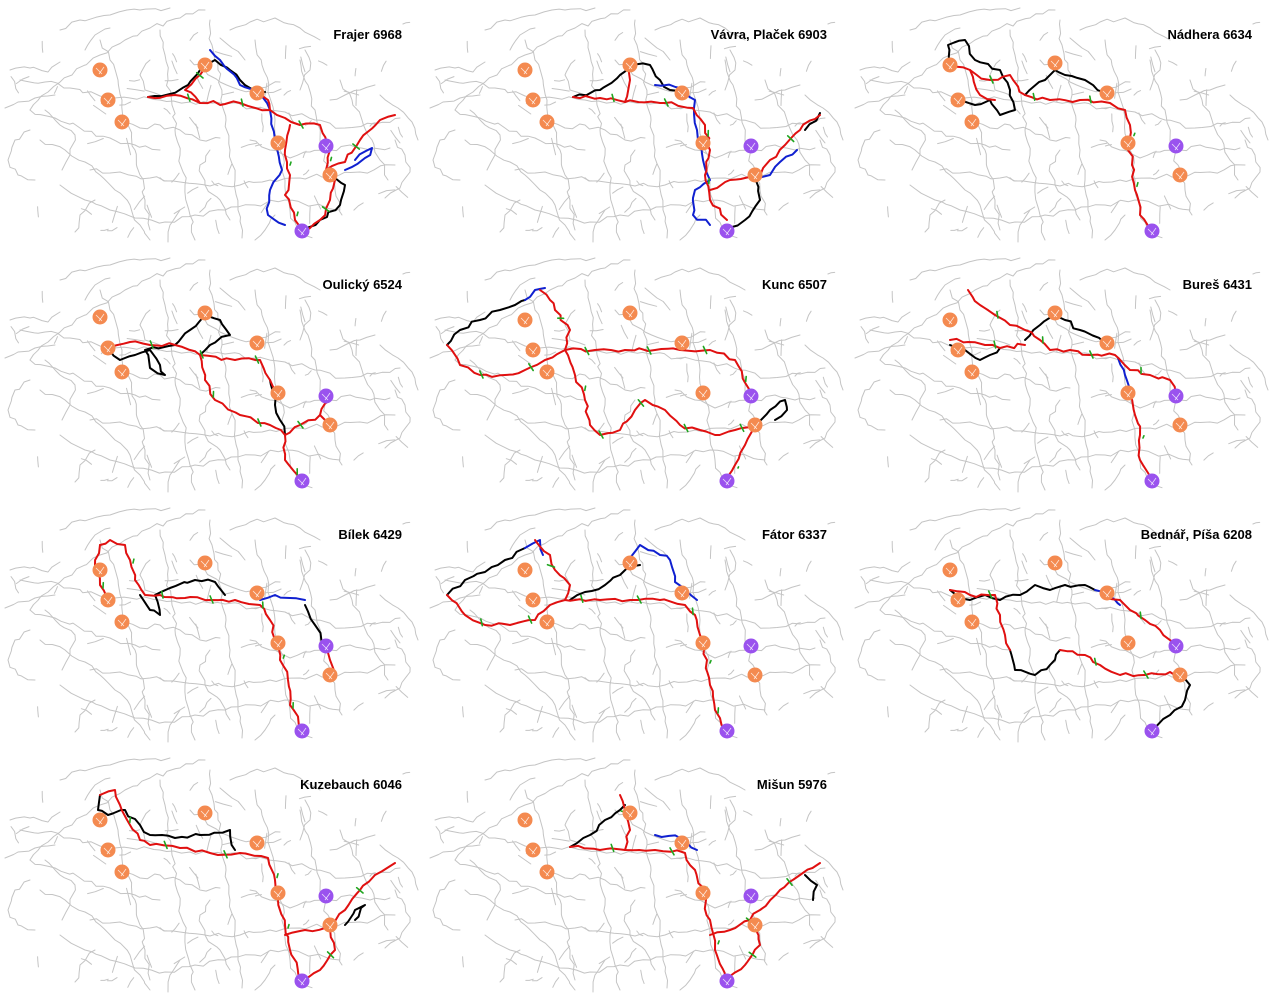 This screenshot has width=1275, height=1000. I want to click on route-segment, so click(741, 453).